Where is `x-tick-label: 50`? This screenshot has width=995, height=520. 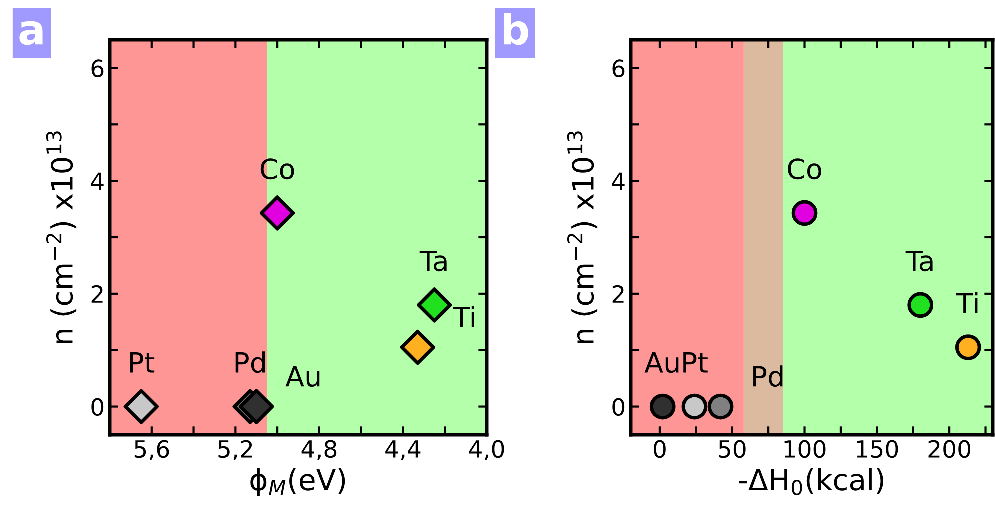 x-tick-label: 50 is located at coordinates (732, 449).